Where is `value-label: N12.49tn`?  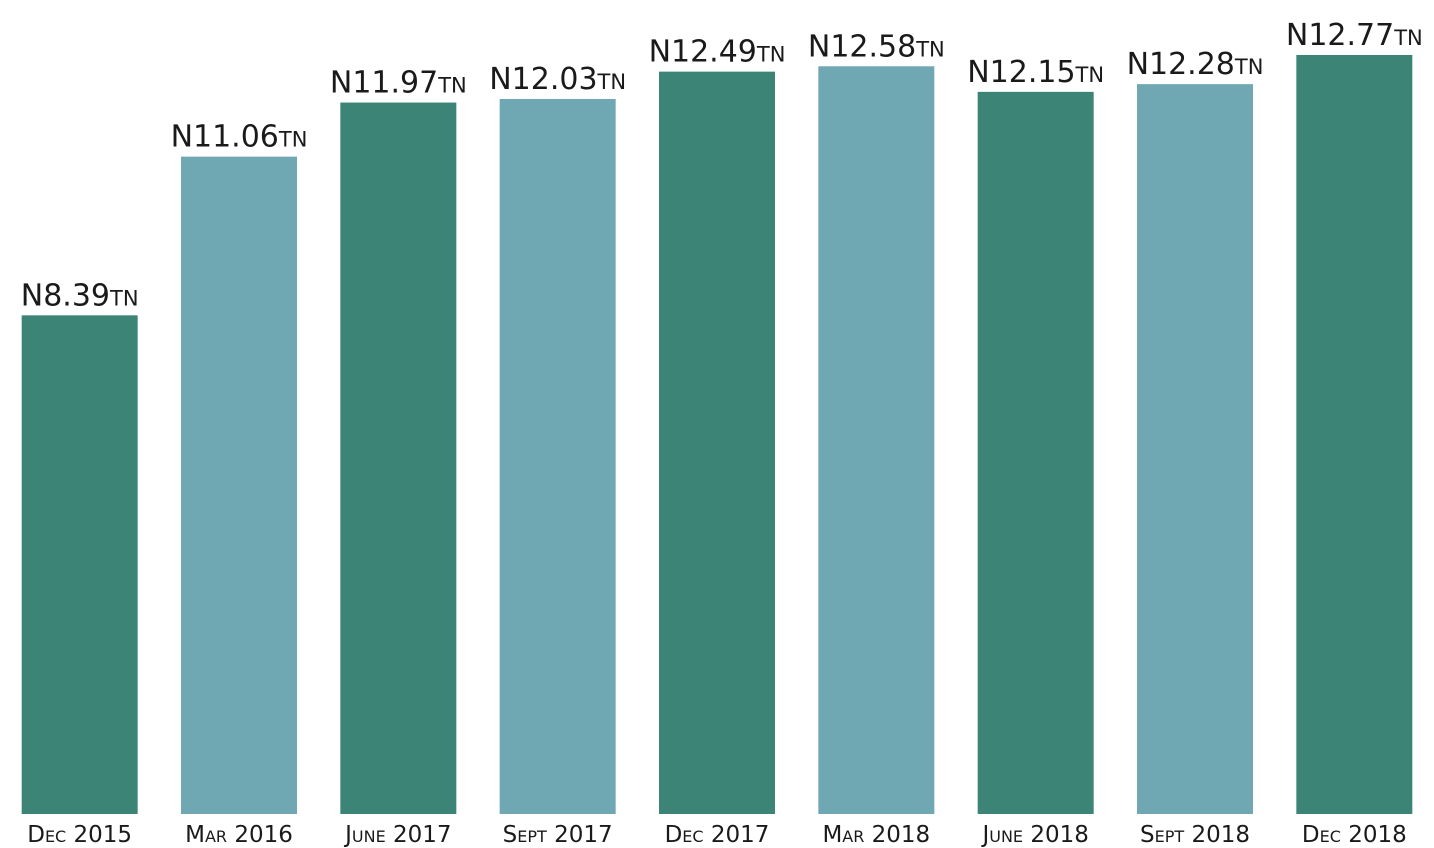 value-label: N12.49tn is located at coordinates (717, 52).